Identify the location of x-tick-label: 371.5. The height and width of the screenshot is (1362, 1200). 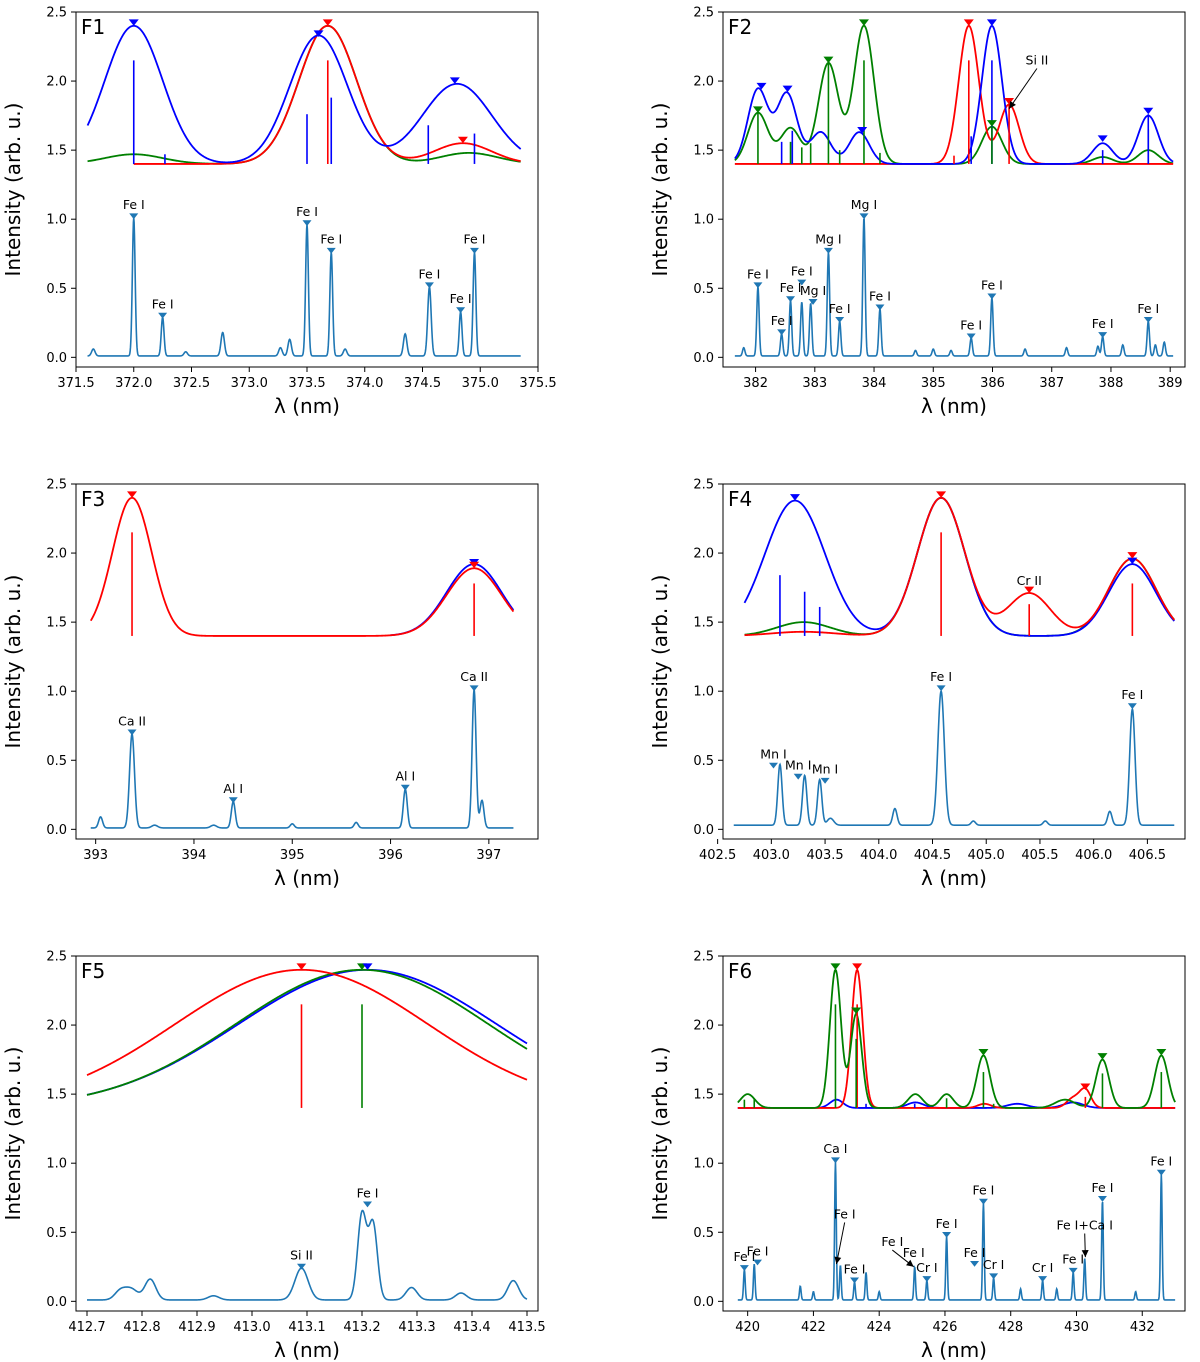
(75, 383).